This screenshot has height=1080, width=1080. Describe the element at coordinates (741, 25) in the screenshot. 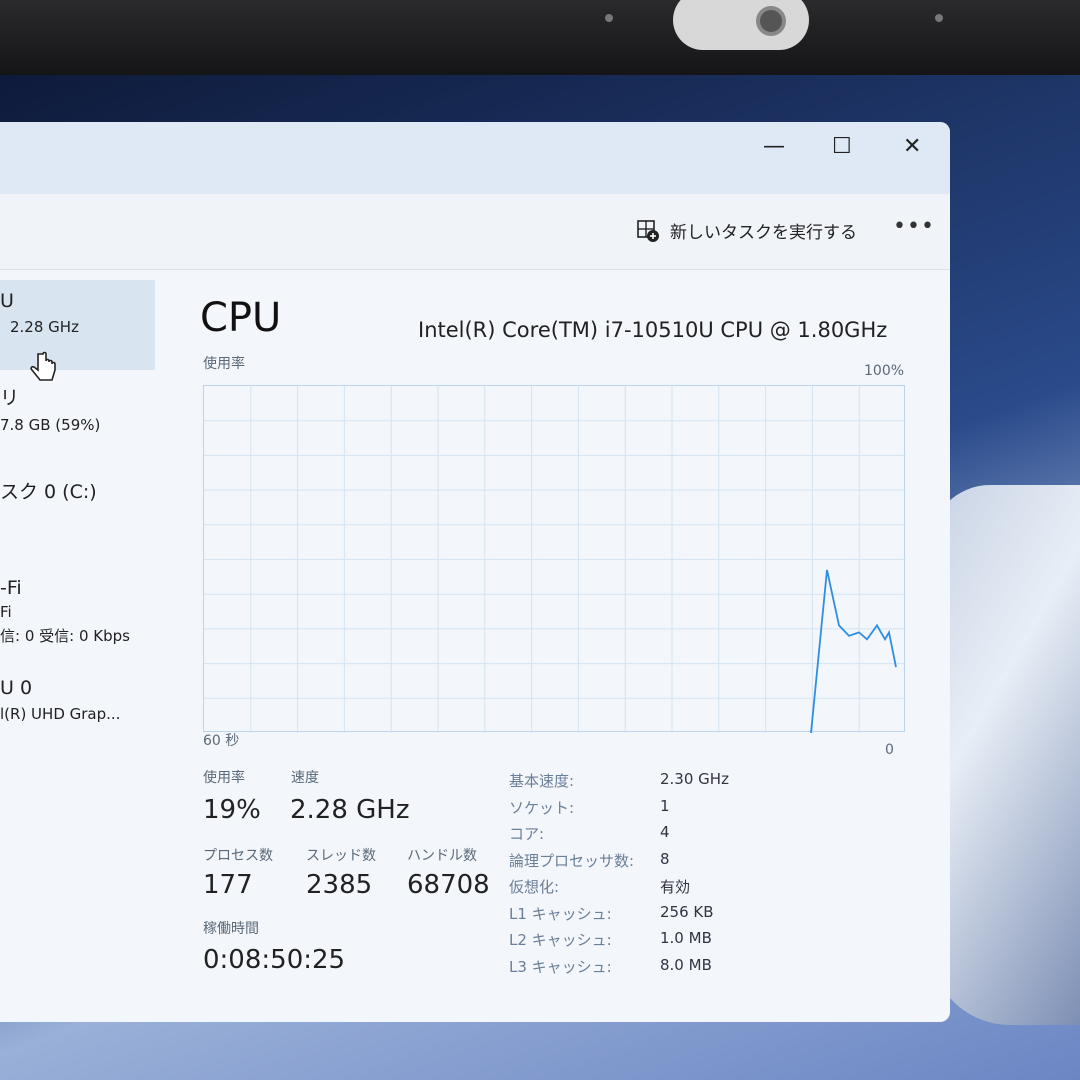

I see `webcam-cover` at that location.